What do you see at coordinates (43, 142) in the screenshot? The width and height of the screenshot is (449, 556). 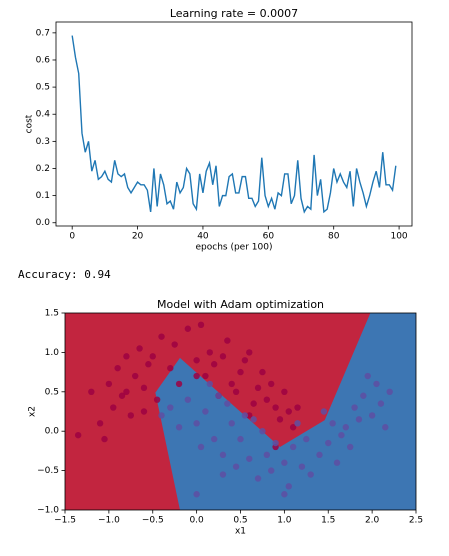 I see `y-tick-label: 0.3` at bounding box center [43, 142].